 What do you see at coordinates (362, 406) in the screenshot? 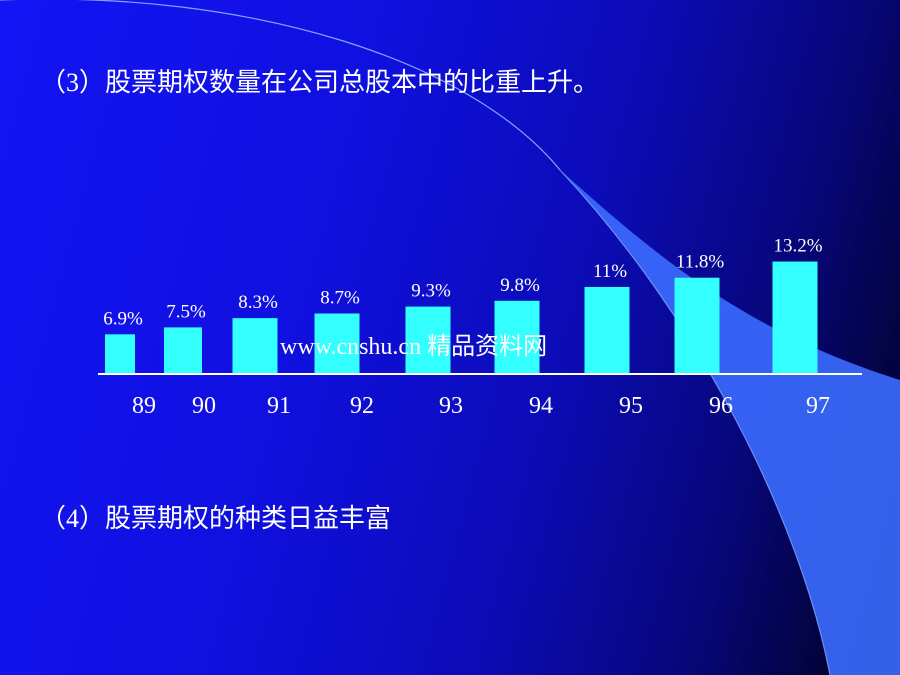
I see `x-tick-92: 92` at bounding box center [362, 406].